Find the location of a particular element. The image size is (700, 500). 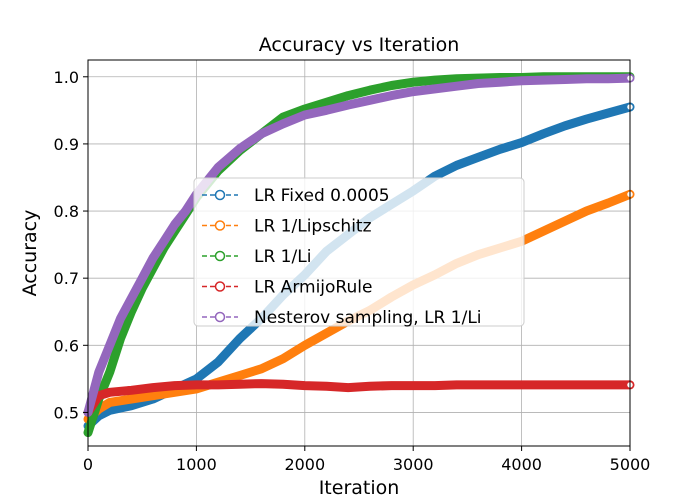

legend-entry: LR 1/Lipschitz is located at coordinates (313, 227).